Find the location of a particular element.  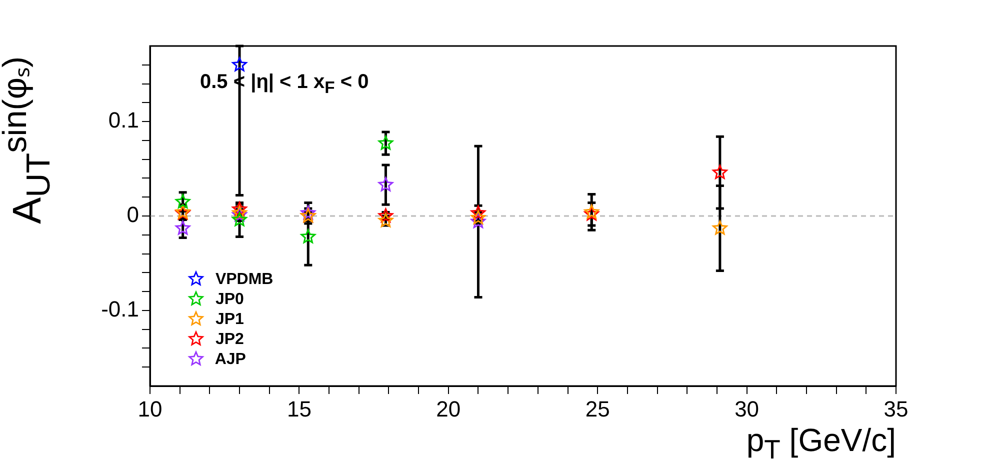

x-tick-label: 25 is located at coordinates (597, 409).